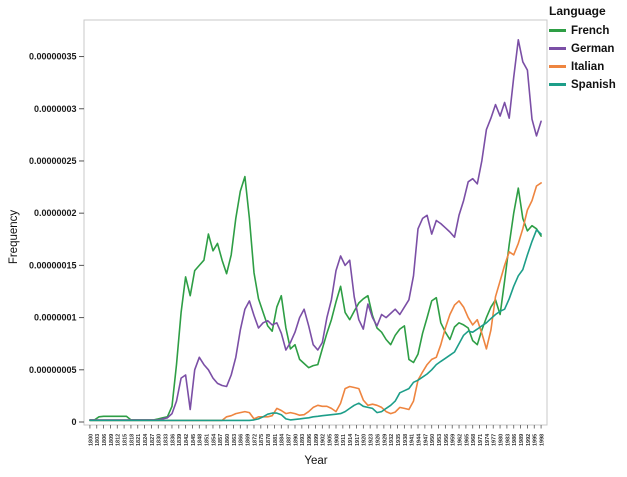 The image size is (627, 477). I want to click on legend-item-french: French, so click(582, 30).